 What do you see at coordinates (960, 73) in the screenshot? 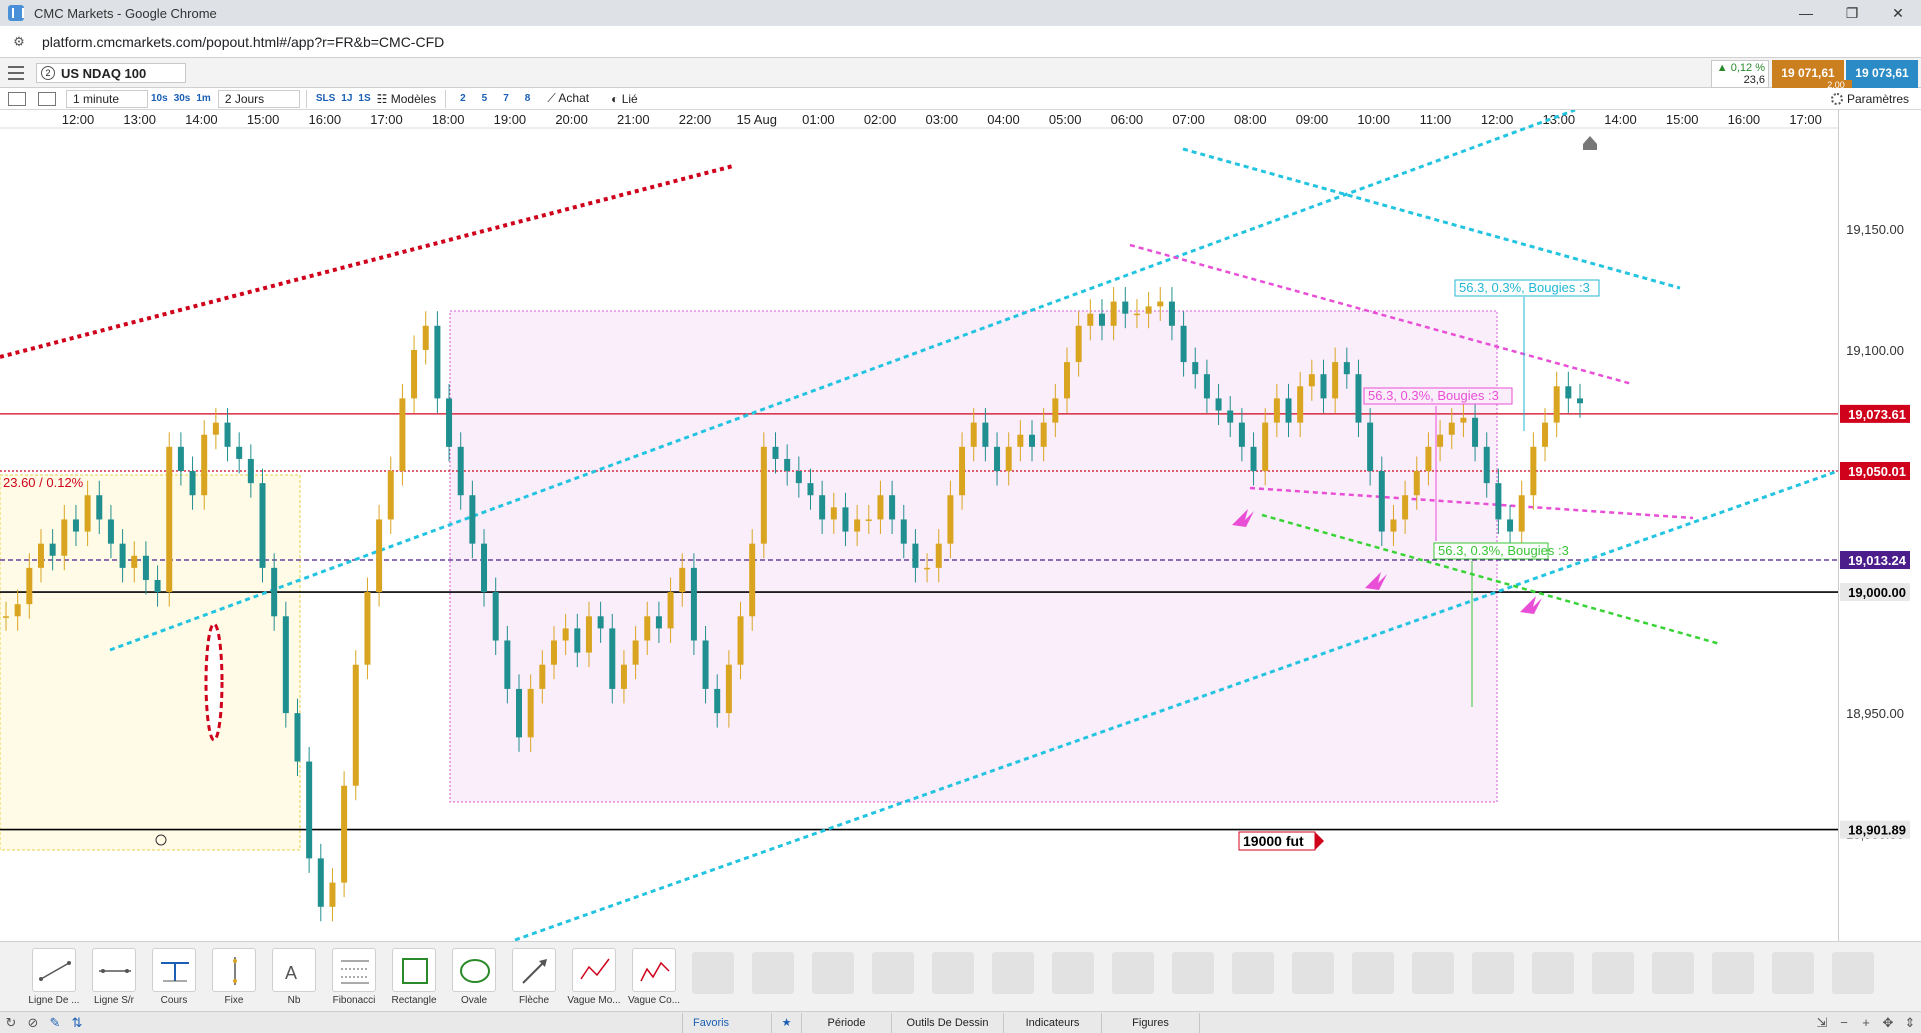
I see `instrument-bar: 2 US NDAQ 100` at bounding box center [960, 73].